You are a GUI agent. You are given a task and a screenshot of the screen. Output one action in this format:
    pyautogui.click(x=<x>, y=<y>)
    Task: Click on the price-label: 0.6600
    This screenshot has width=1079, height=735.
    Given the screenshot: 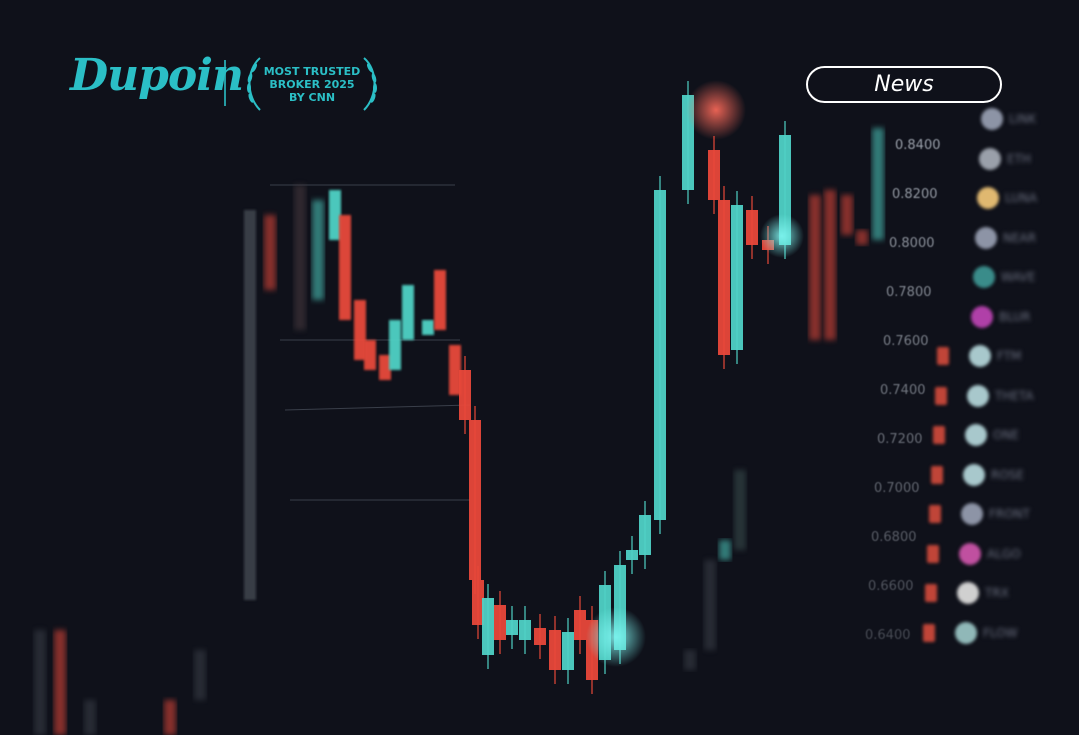 What is the action you would take?
    pyautogui.click(x=891, y=586)
    